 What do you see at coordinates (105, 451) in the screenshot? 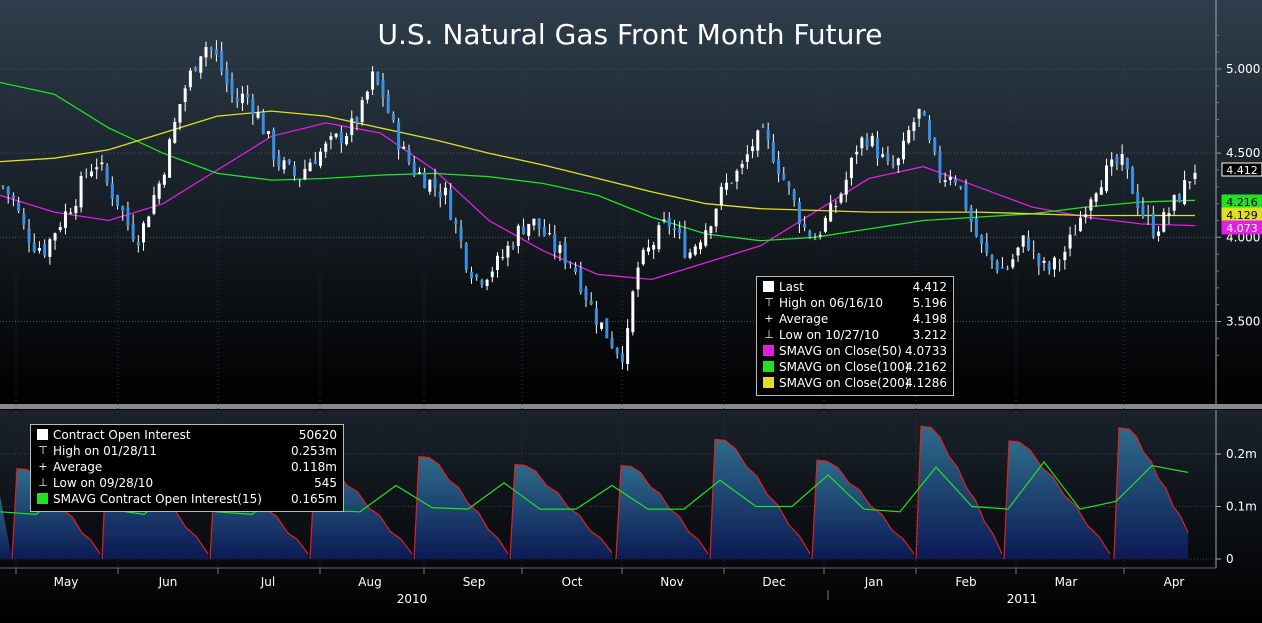
I see `legend-label: High on 01/28/11` at bounding box center [105, 451].